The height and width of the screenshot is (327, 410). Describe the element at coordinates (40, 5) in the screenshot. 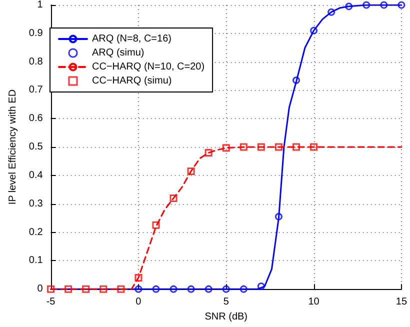

I see `y-tick-label: 1` at that location.